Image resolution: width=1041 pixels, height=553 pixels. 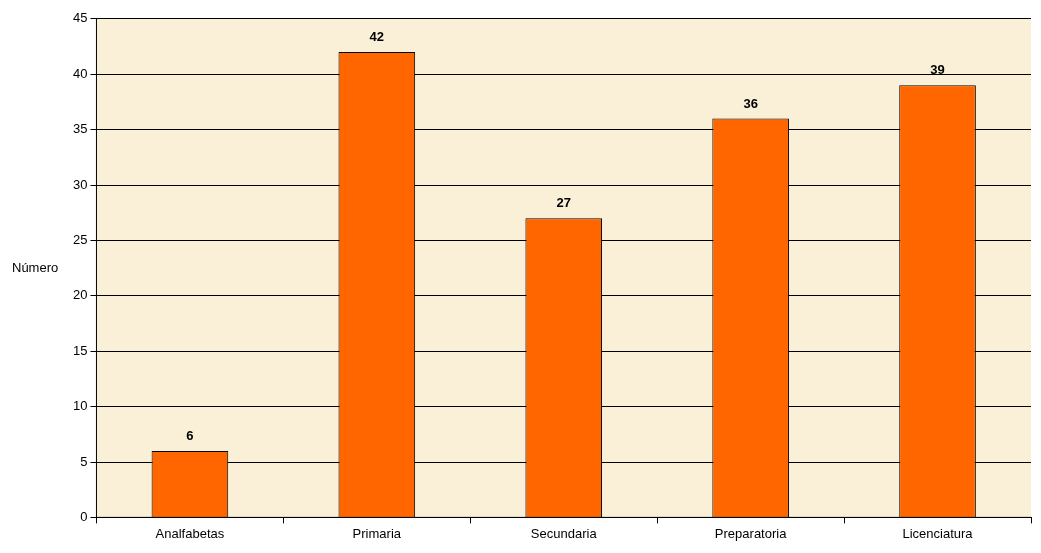 I want to click on data-label: 6, so click(x=190, y=435).